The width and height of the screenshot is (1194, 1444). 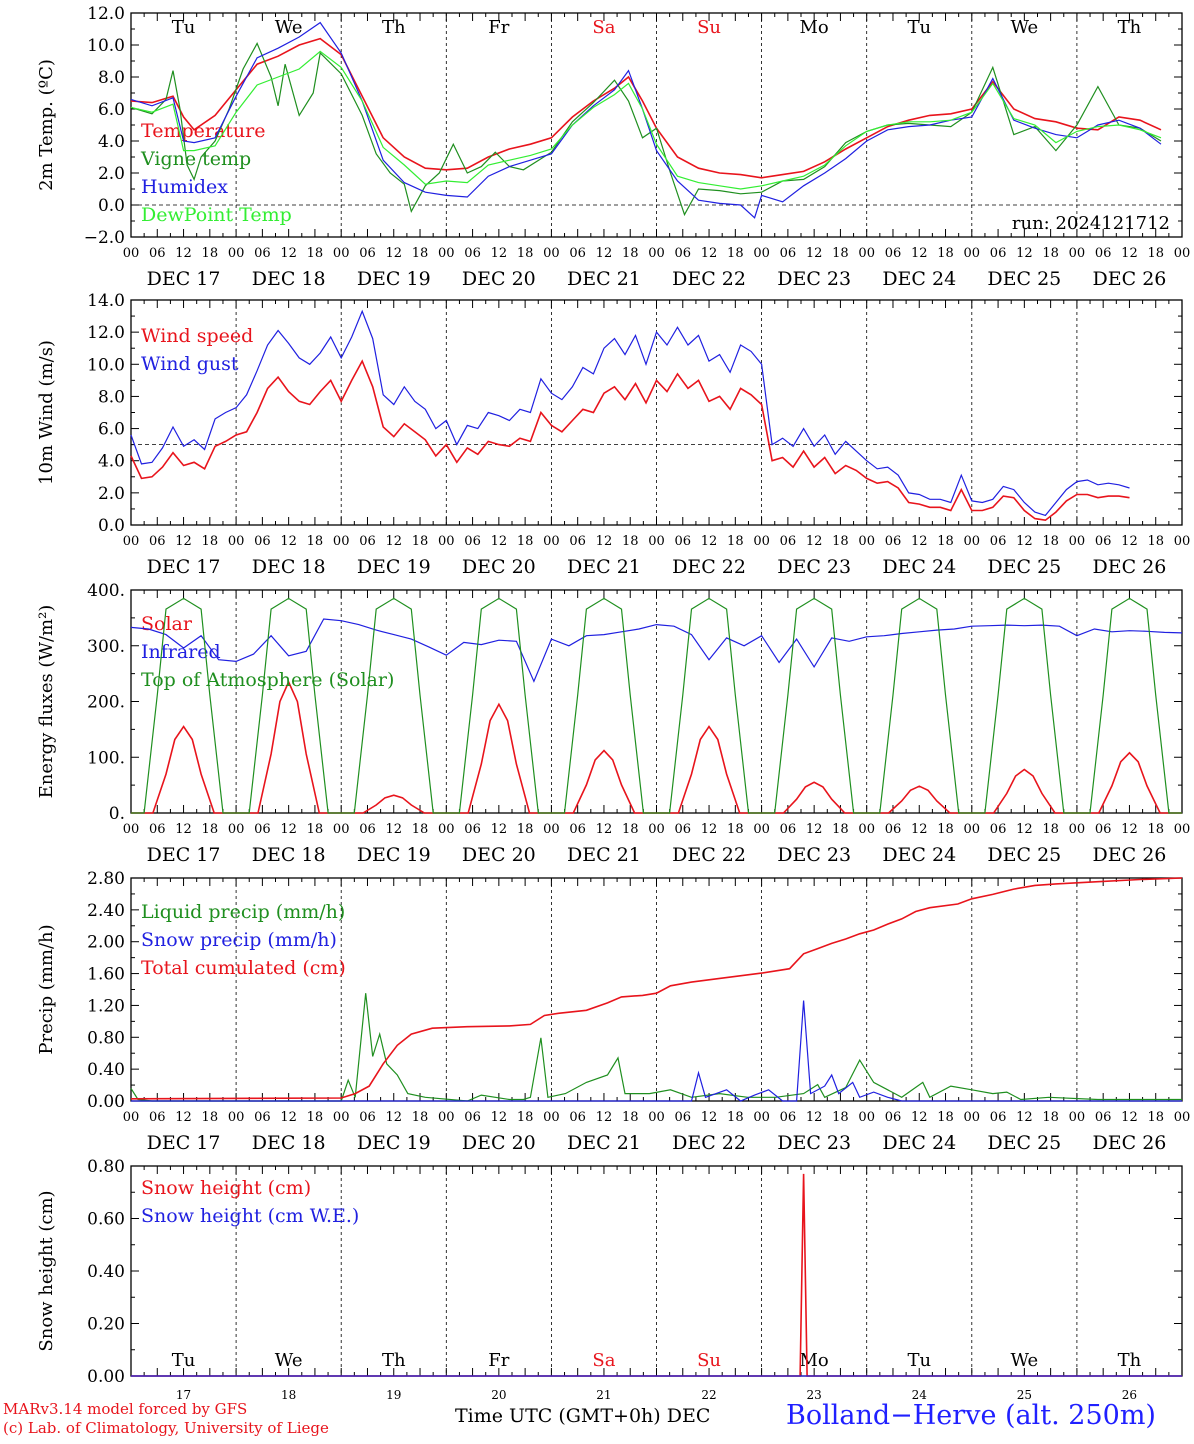 What do you see at coordinates (656, 650) in the screenshot?
I see `series-line-infrared` at bounding box center [656, 650].